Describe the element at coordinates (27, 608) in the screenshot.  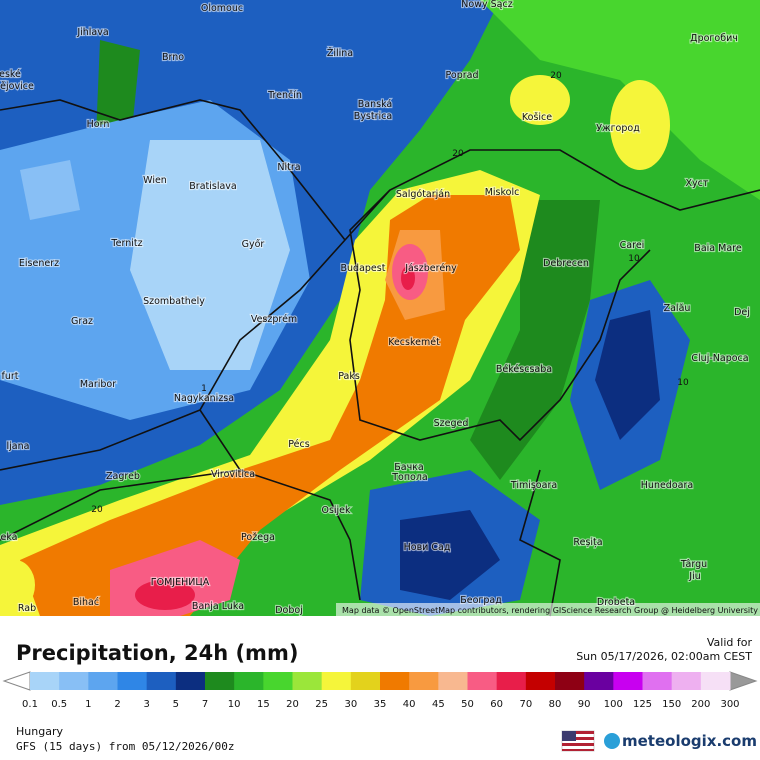
I see `place-label: Rab` at that location.